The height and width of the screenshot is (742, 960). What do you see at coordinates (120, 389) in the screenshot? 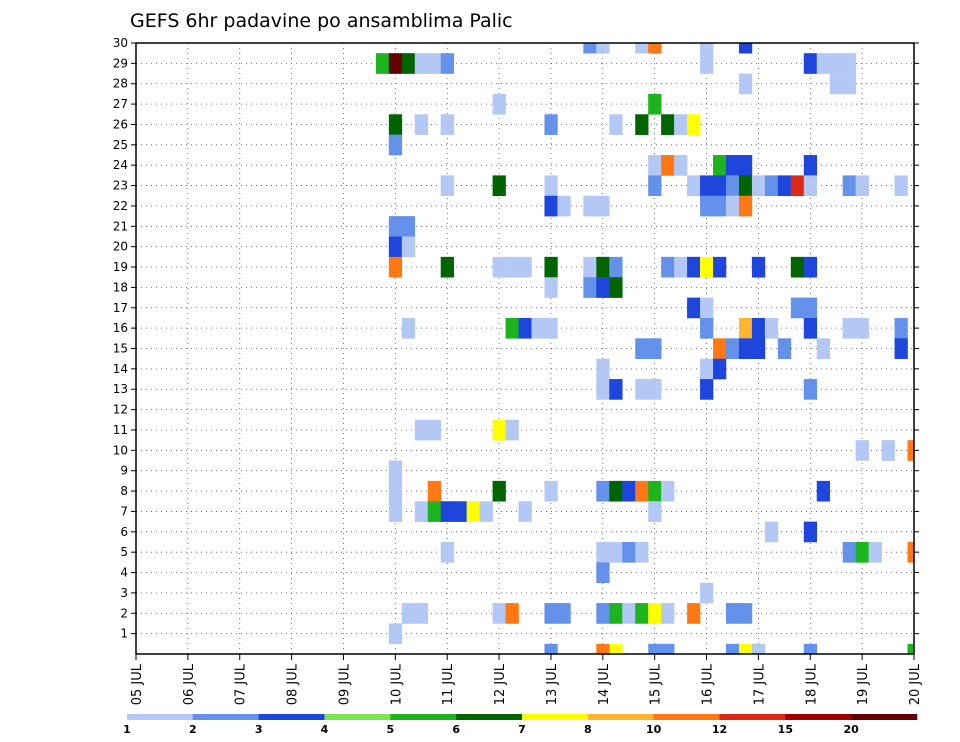
I see `y-tick-label-13: 13` at bounding box center [120, 389].